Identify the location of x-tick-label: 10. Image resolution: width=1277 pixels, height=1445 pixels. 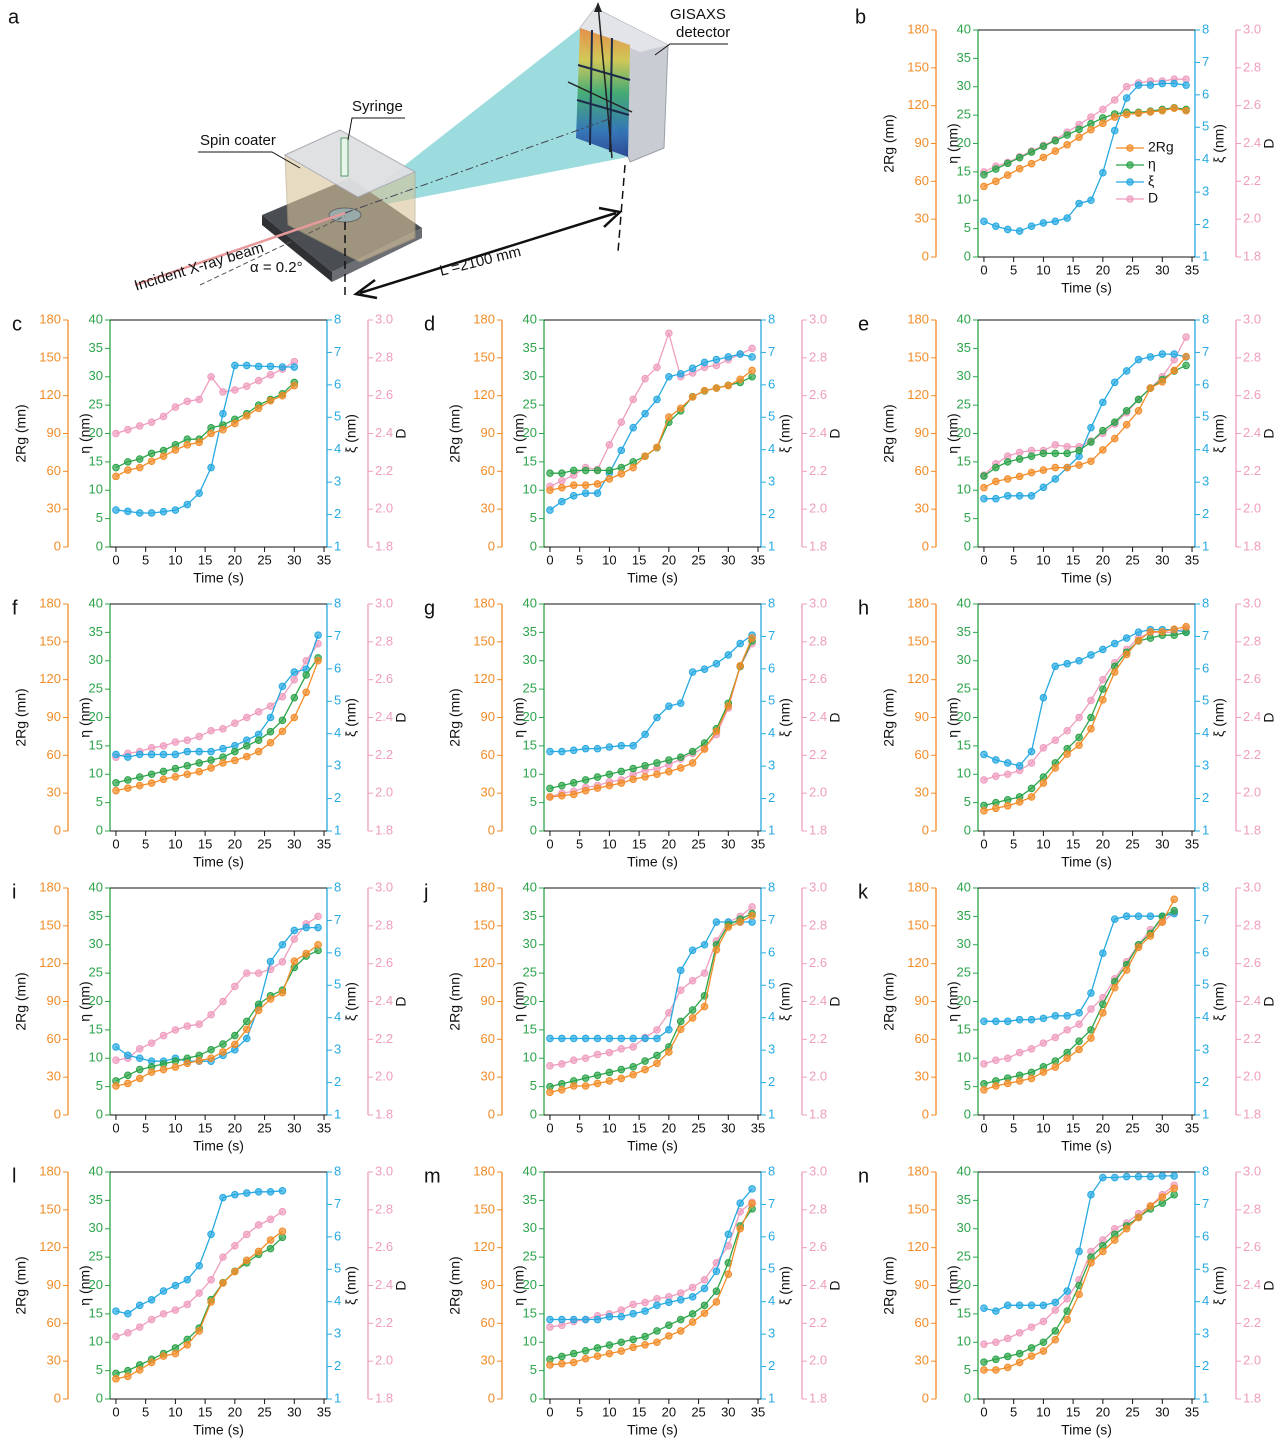
(1043, 1127).